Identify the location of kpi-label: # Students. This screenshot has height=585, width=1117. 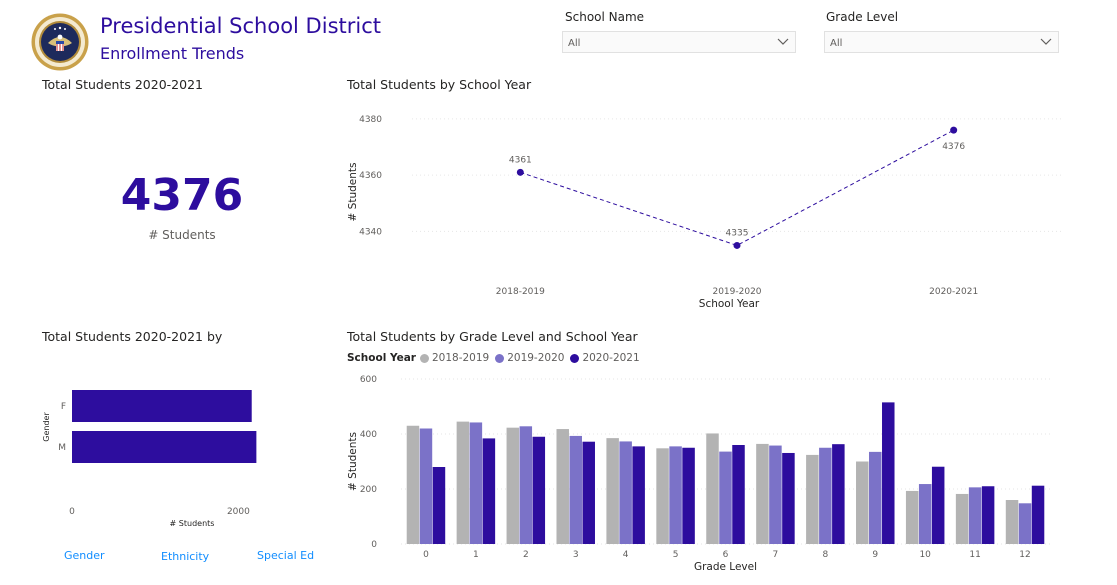
(182, 235).